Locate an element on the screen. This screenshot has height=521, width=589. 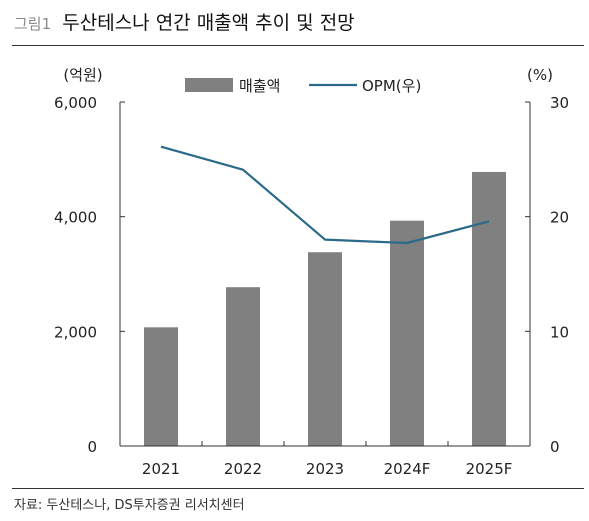
opm-line is located at coordinates (325, 195).